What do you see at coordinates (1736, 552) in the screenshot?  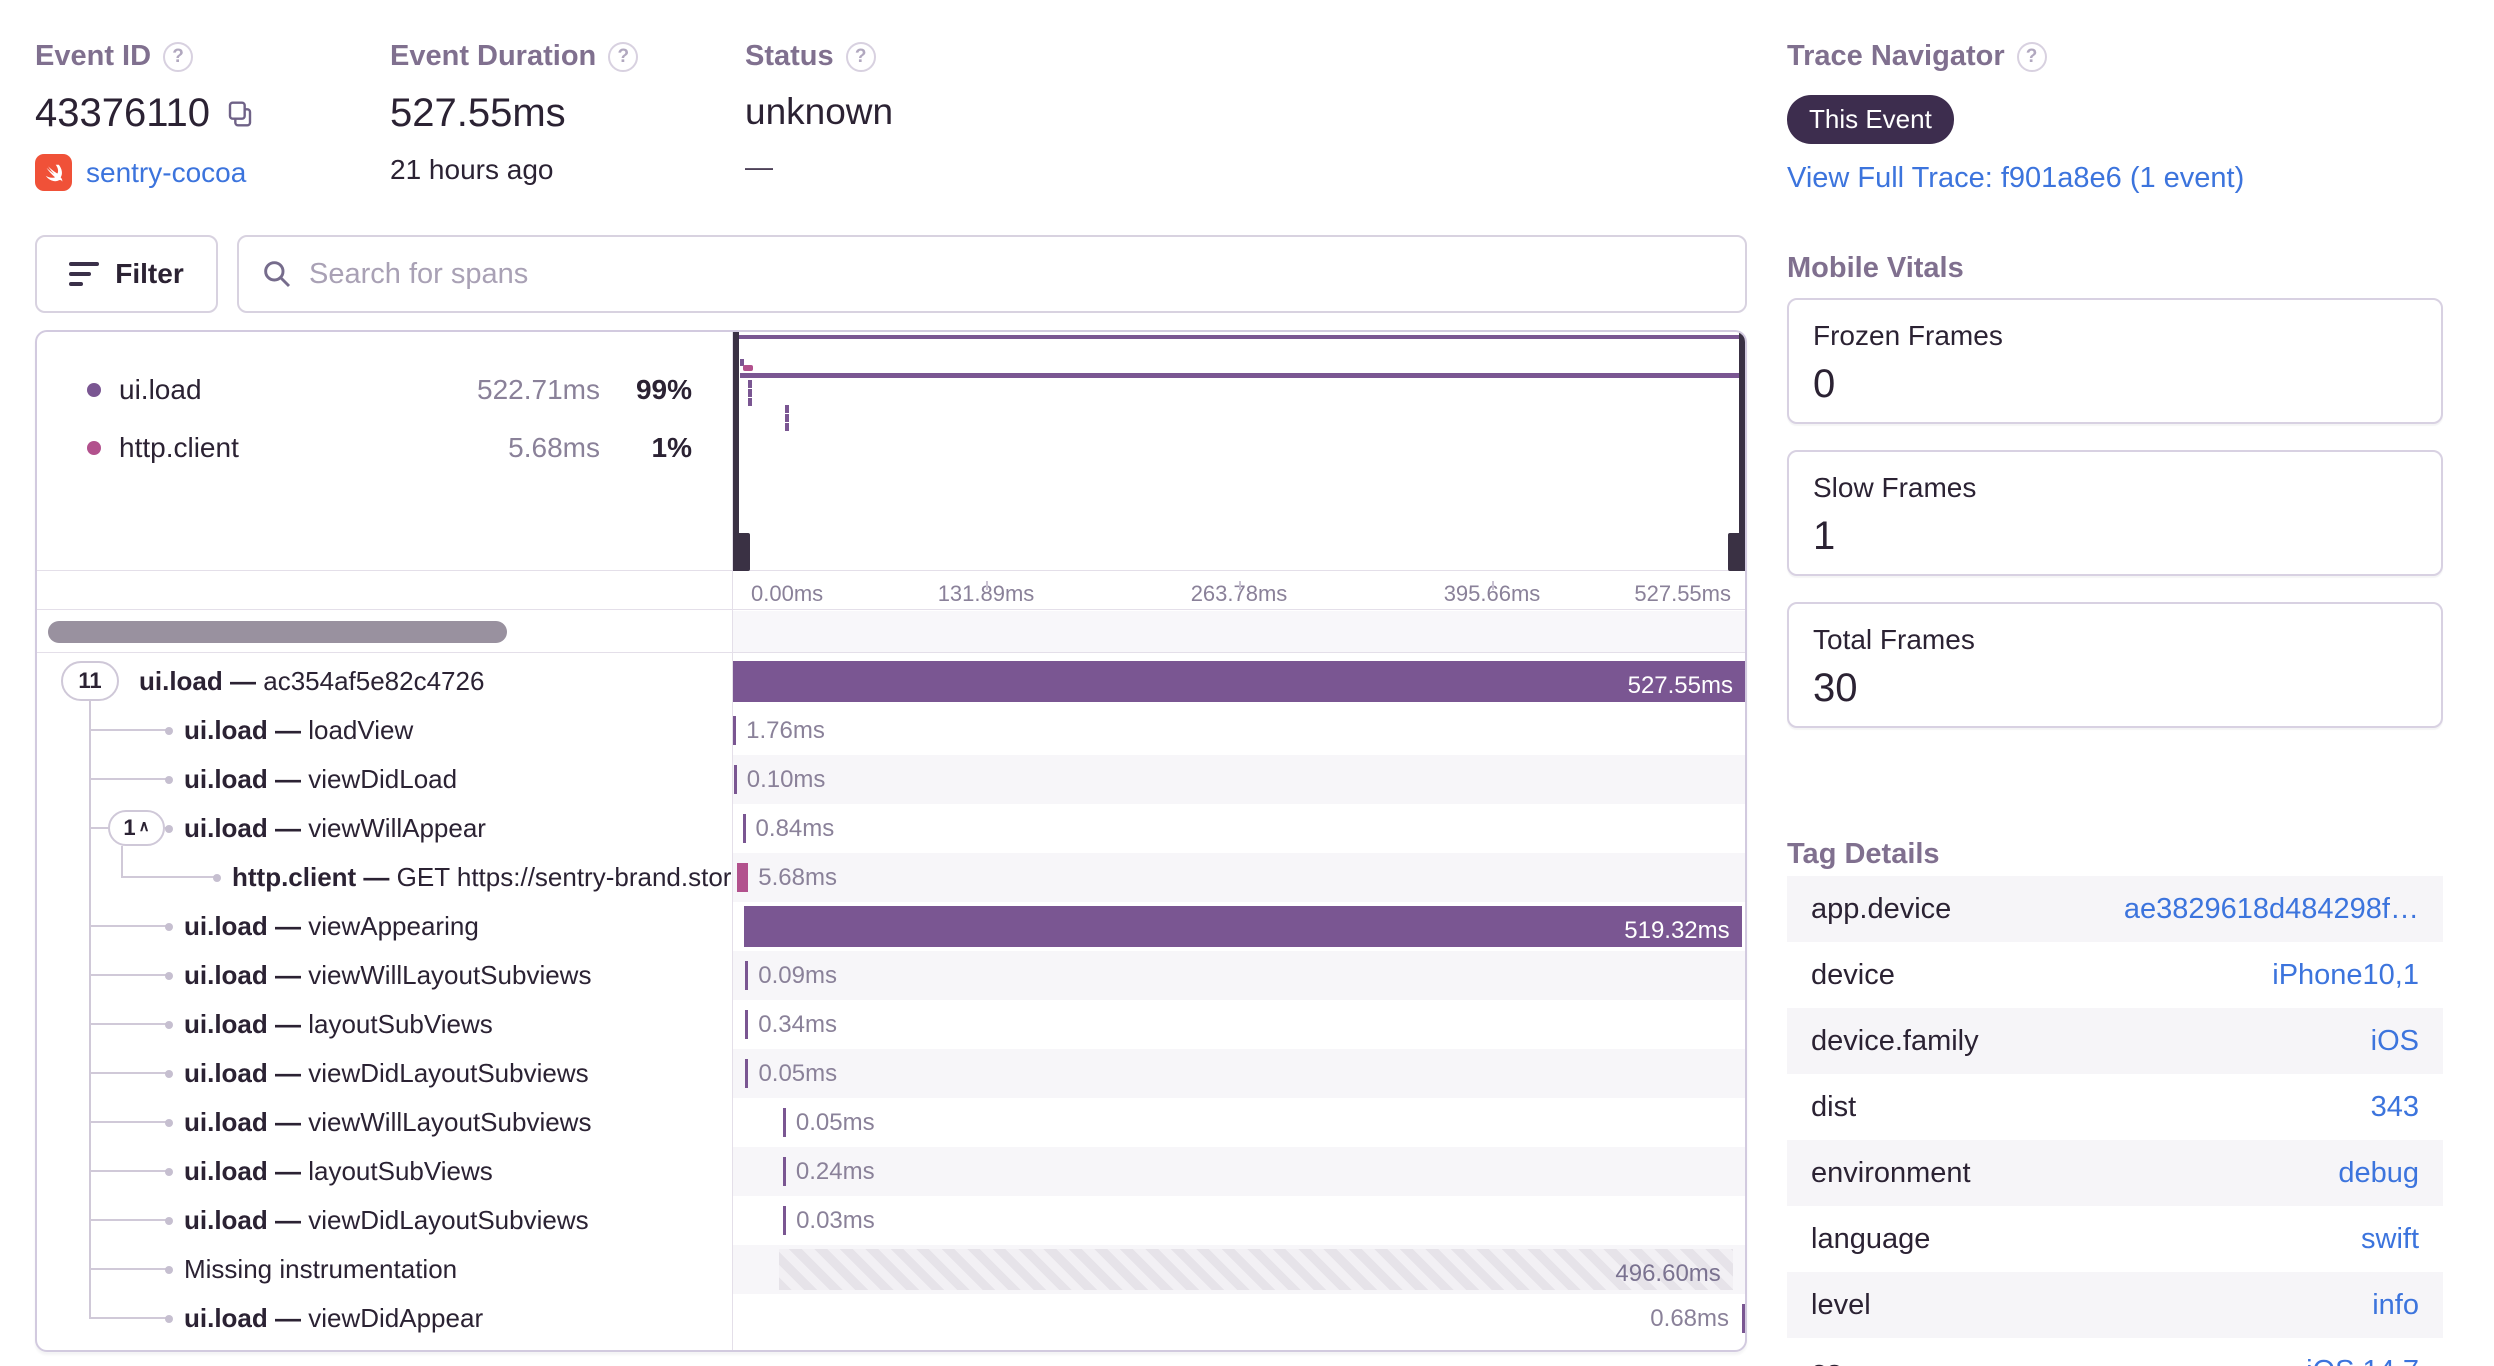 I see `minimap-right-handle-grip` at bounding box center [1736, 552].